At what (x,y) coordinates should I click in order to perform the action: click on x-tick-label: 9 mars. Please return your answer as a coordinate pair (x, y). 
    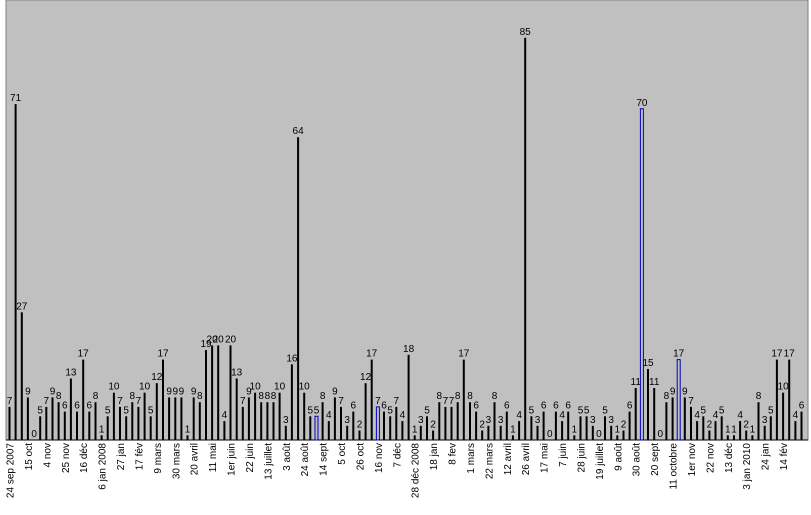
    Looking at the image, I should click on (158, 458).